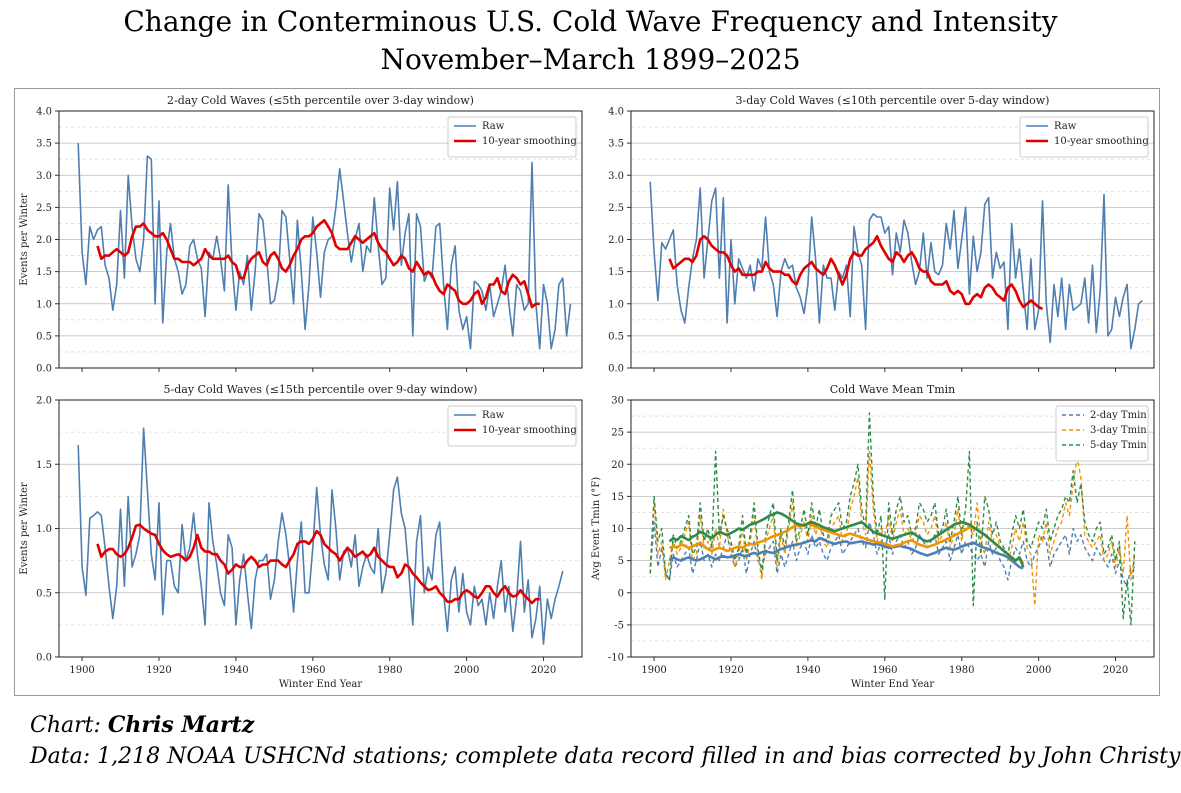 Image resolution: width=1181 pixels, height=793 pixels. What do you see at coordinates (846, 553) in the screenshot?
I see `tmin-smoothing-line-tmin2` at bounding box center [846, 553].